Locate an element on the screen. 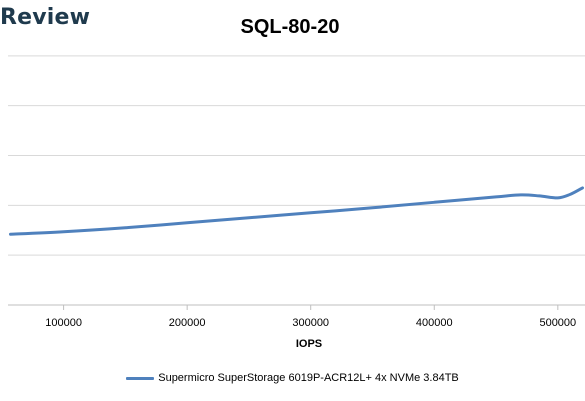 This screenshot has height=401, width=585. site-logo: Review is located at coordinates (45, 17).